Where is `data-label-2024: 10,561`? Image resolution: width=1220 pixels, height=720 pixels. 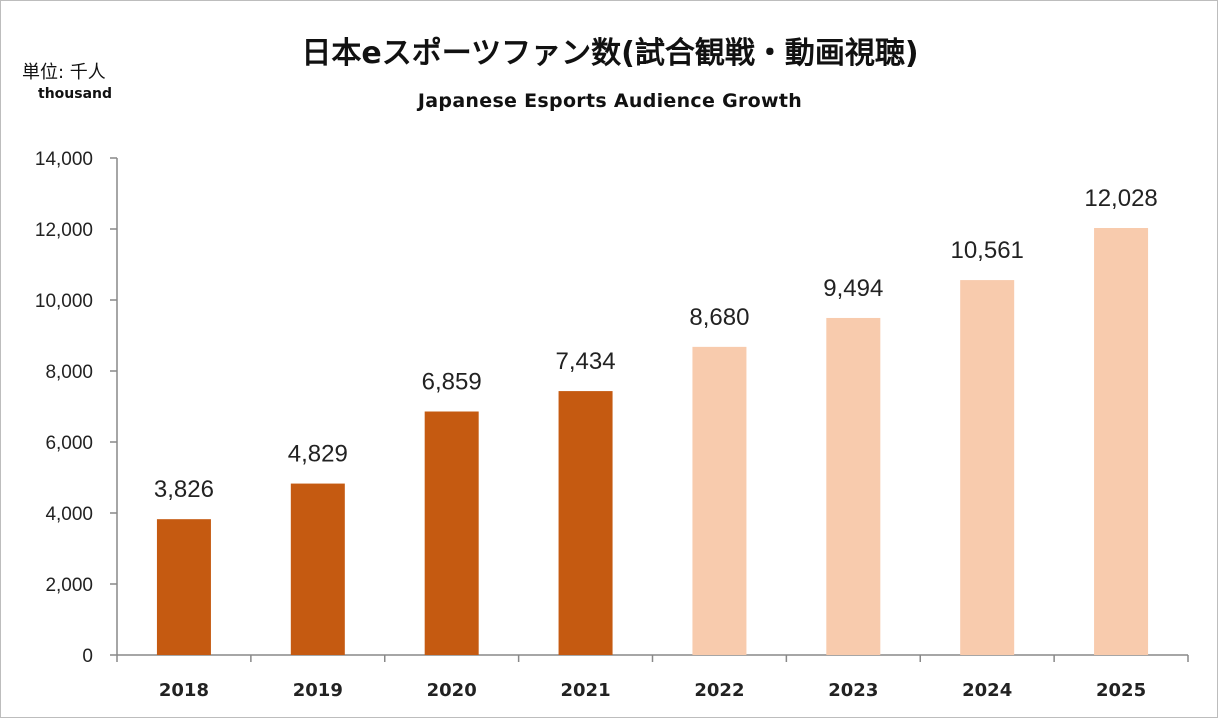
data-label-2024: 10,561 is located at coordinates (986, 250).